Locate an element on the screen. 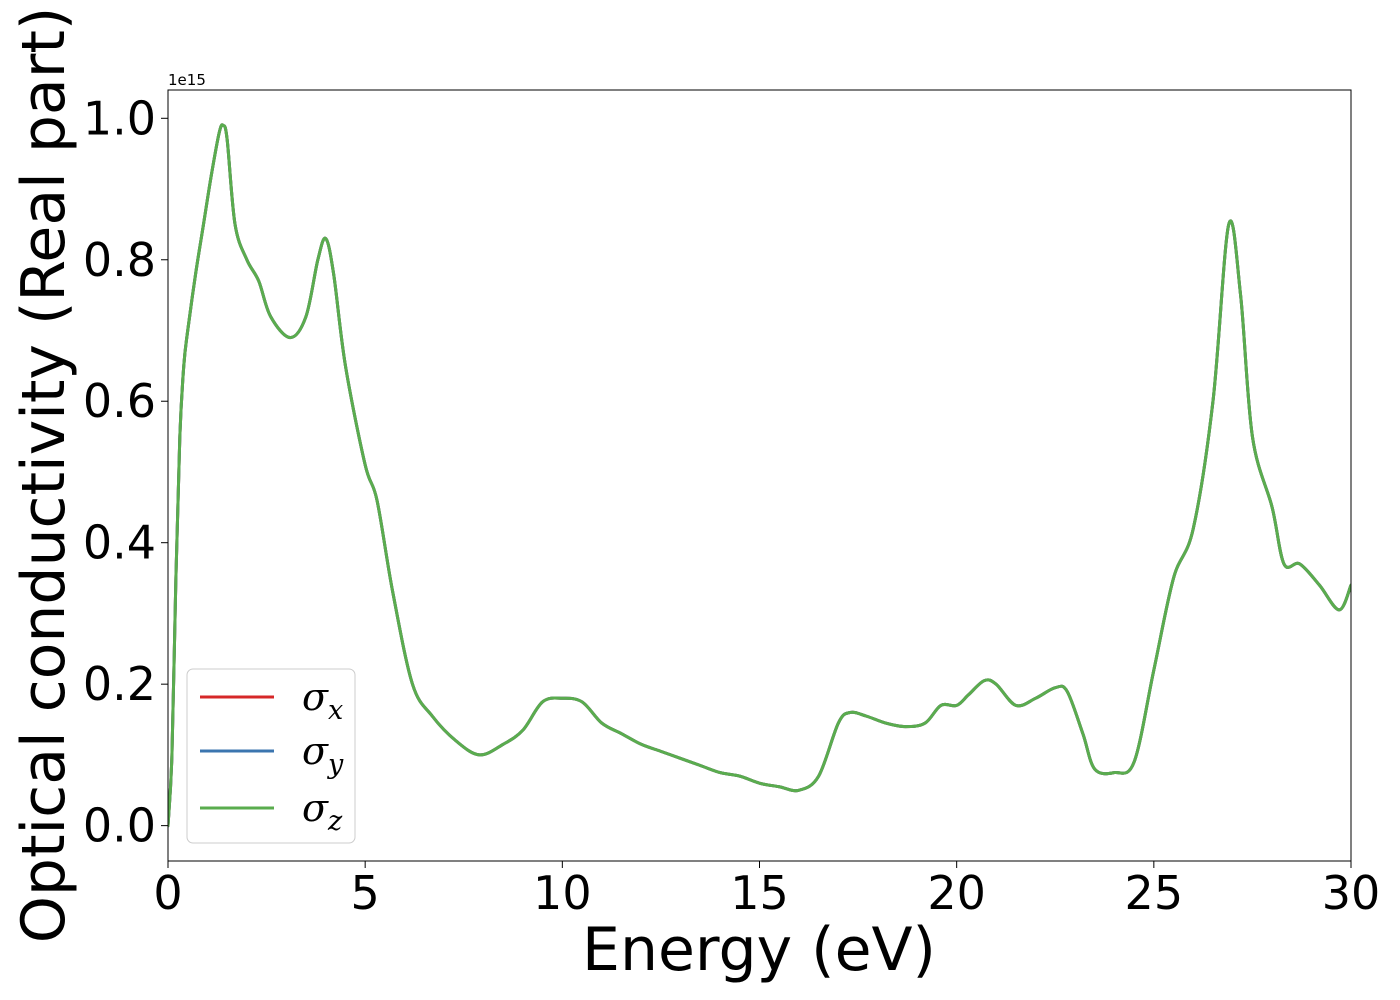  y-axis-label: Optical conductivity (Real part) is located at coordinates (44, 475).